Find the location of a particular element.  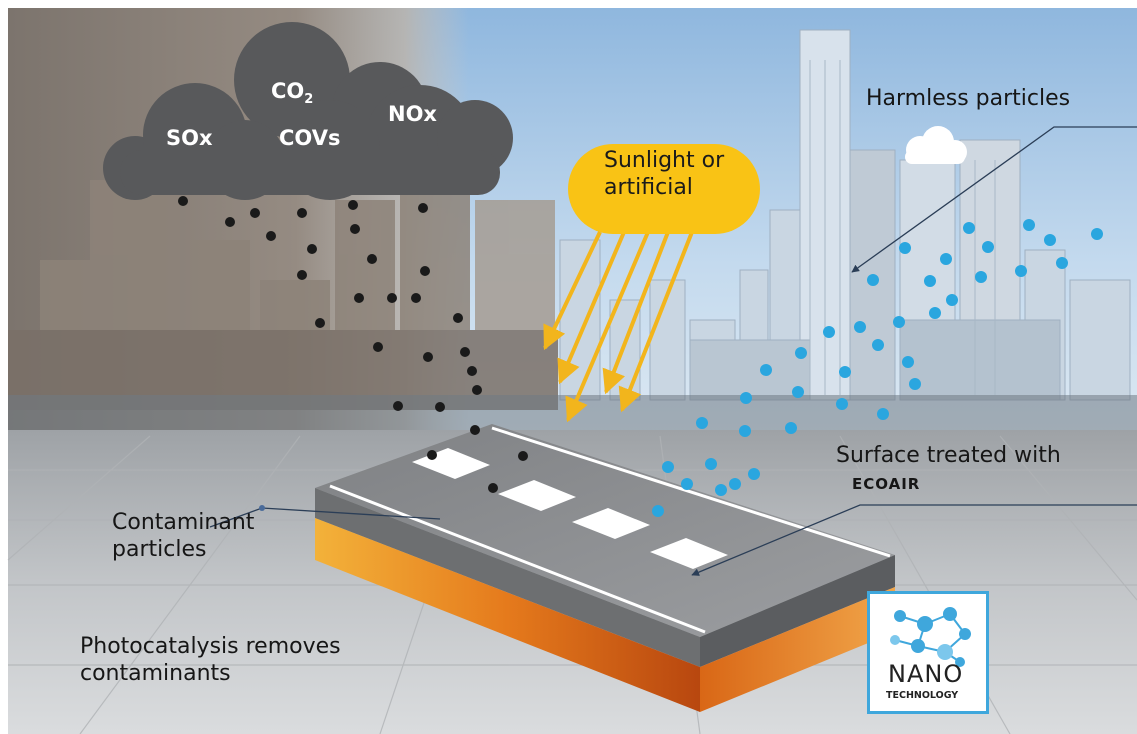

harmless-leader is located at coordinates (994, 199).